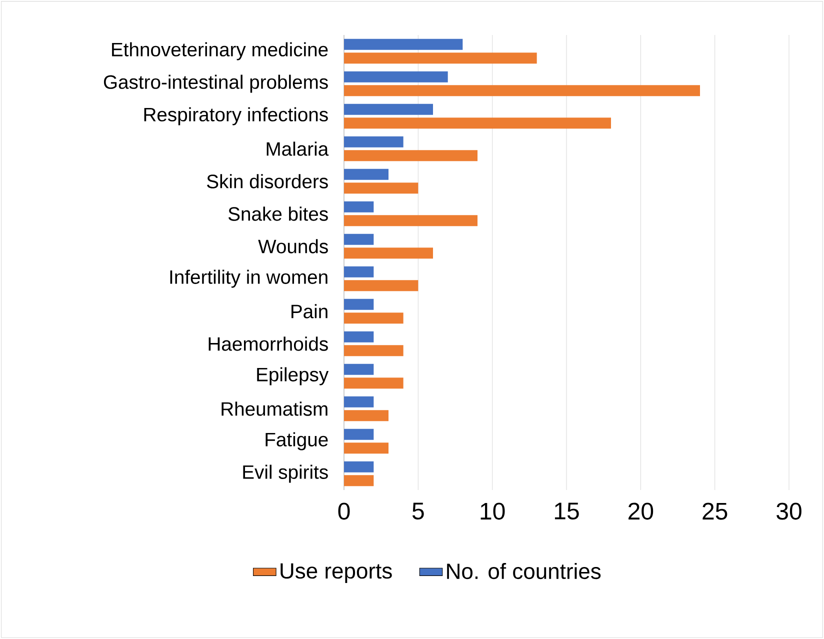 The image size is (824, 639). I want to click on legend-label: Use reports, so click(336, 573).